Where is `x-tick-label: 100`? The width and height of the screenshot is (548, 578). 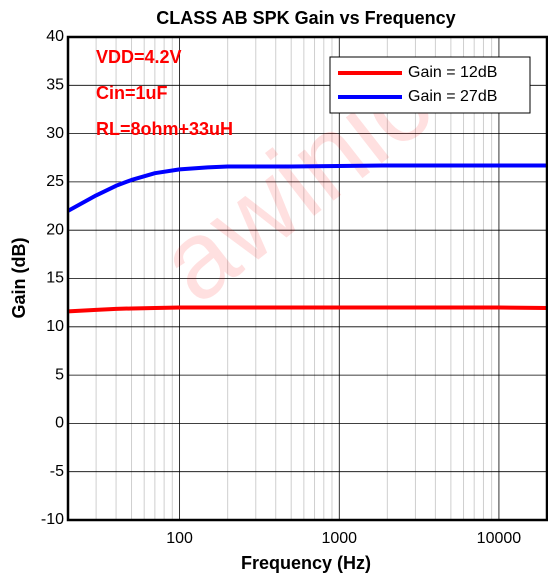 x-tick-label: 100 is located at coordinates (179, 538).